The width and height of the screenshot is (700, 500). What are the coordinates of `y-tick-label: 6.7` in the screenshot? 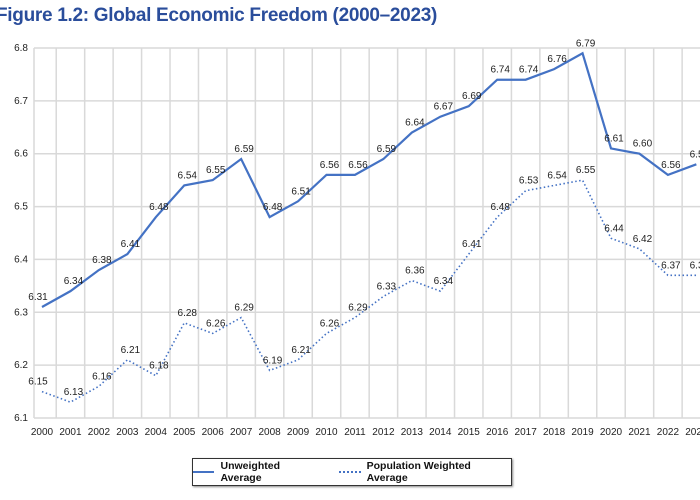 It's located at (21, 101).